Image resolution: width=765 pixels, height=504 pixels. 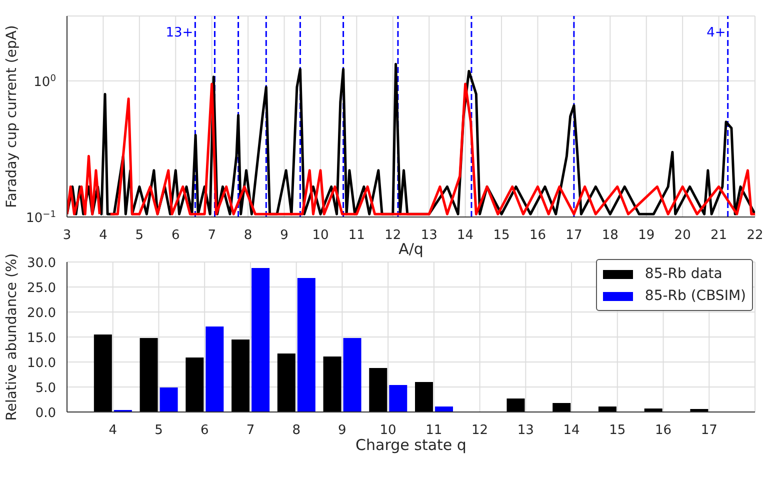 What do you see at coordinates (41, 363) in the screenshot?
I see `y-tick-label: 10.0` at bounding box center [41, 363].